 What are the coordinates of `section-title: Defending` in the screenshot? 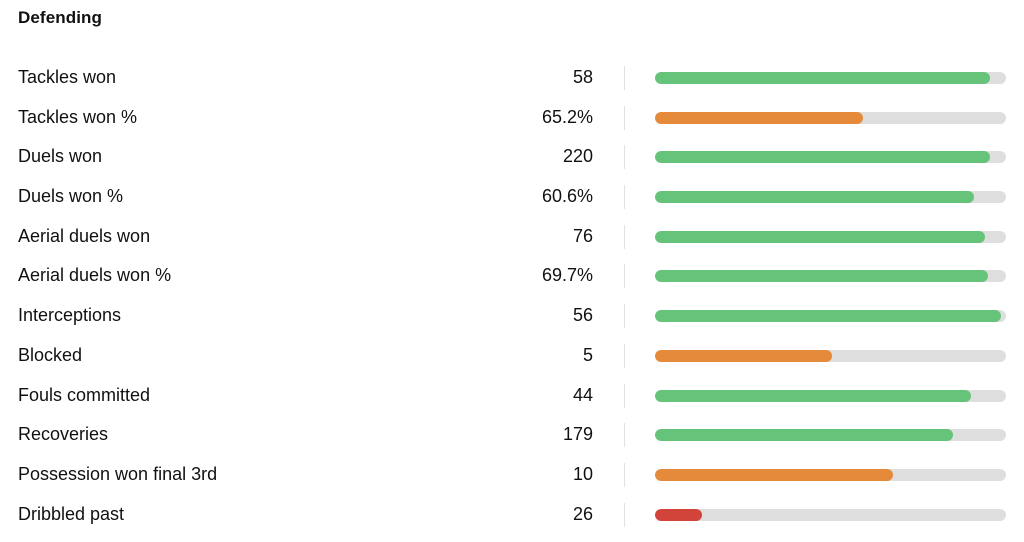 It's located at (60, 17).